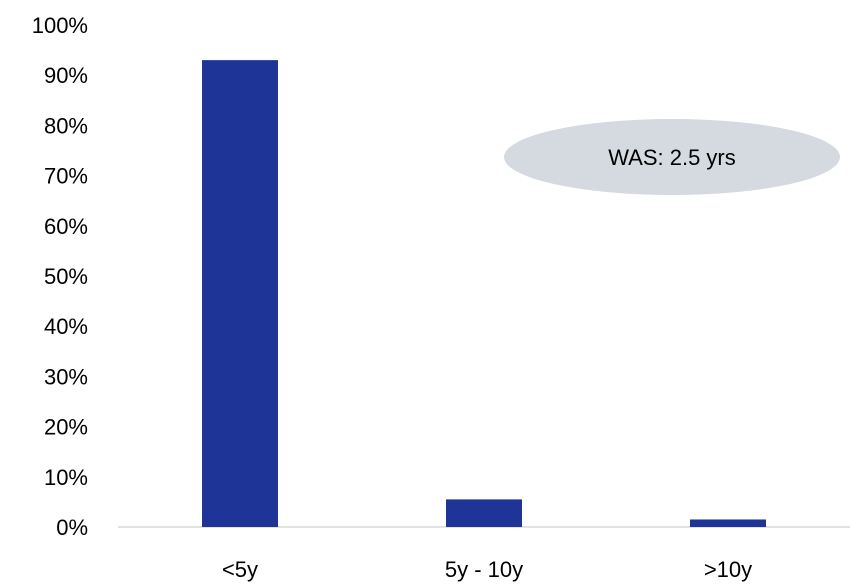  Describe the element at coordinates (66, 376) in the screenshot. I see `y-tick-label: 30%` at that location.